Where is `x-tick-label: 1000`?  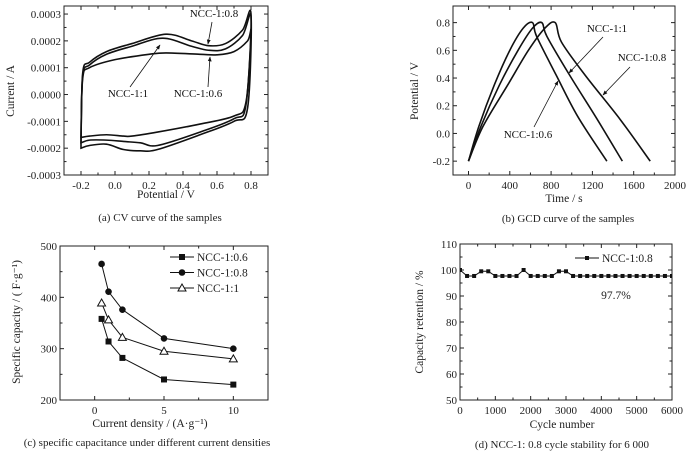
x-tick-label: 1000 is located at coordinates (495, 411).